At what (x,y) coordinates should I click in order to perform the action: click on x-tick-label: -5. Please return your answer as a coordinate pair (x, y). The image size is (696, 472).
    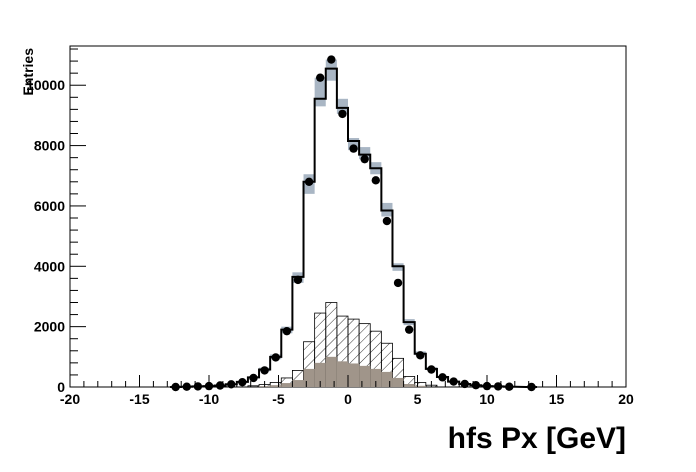
    Looking at the image, I should click on (278, 399).